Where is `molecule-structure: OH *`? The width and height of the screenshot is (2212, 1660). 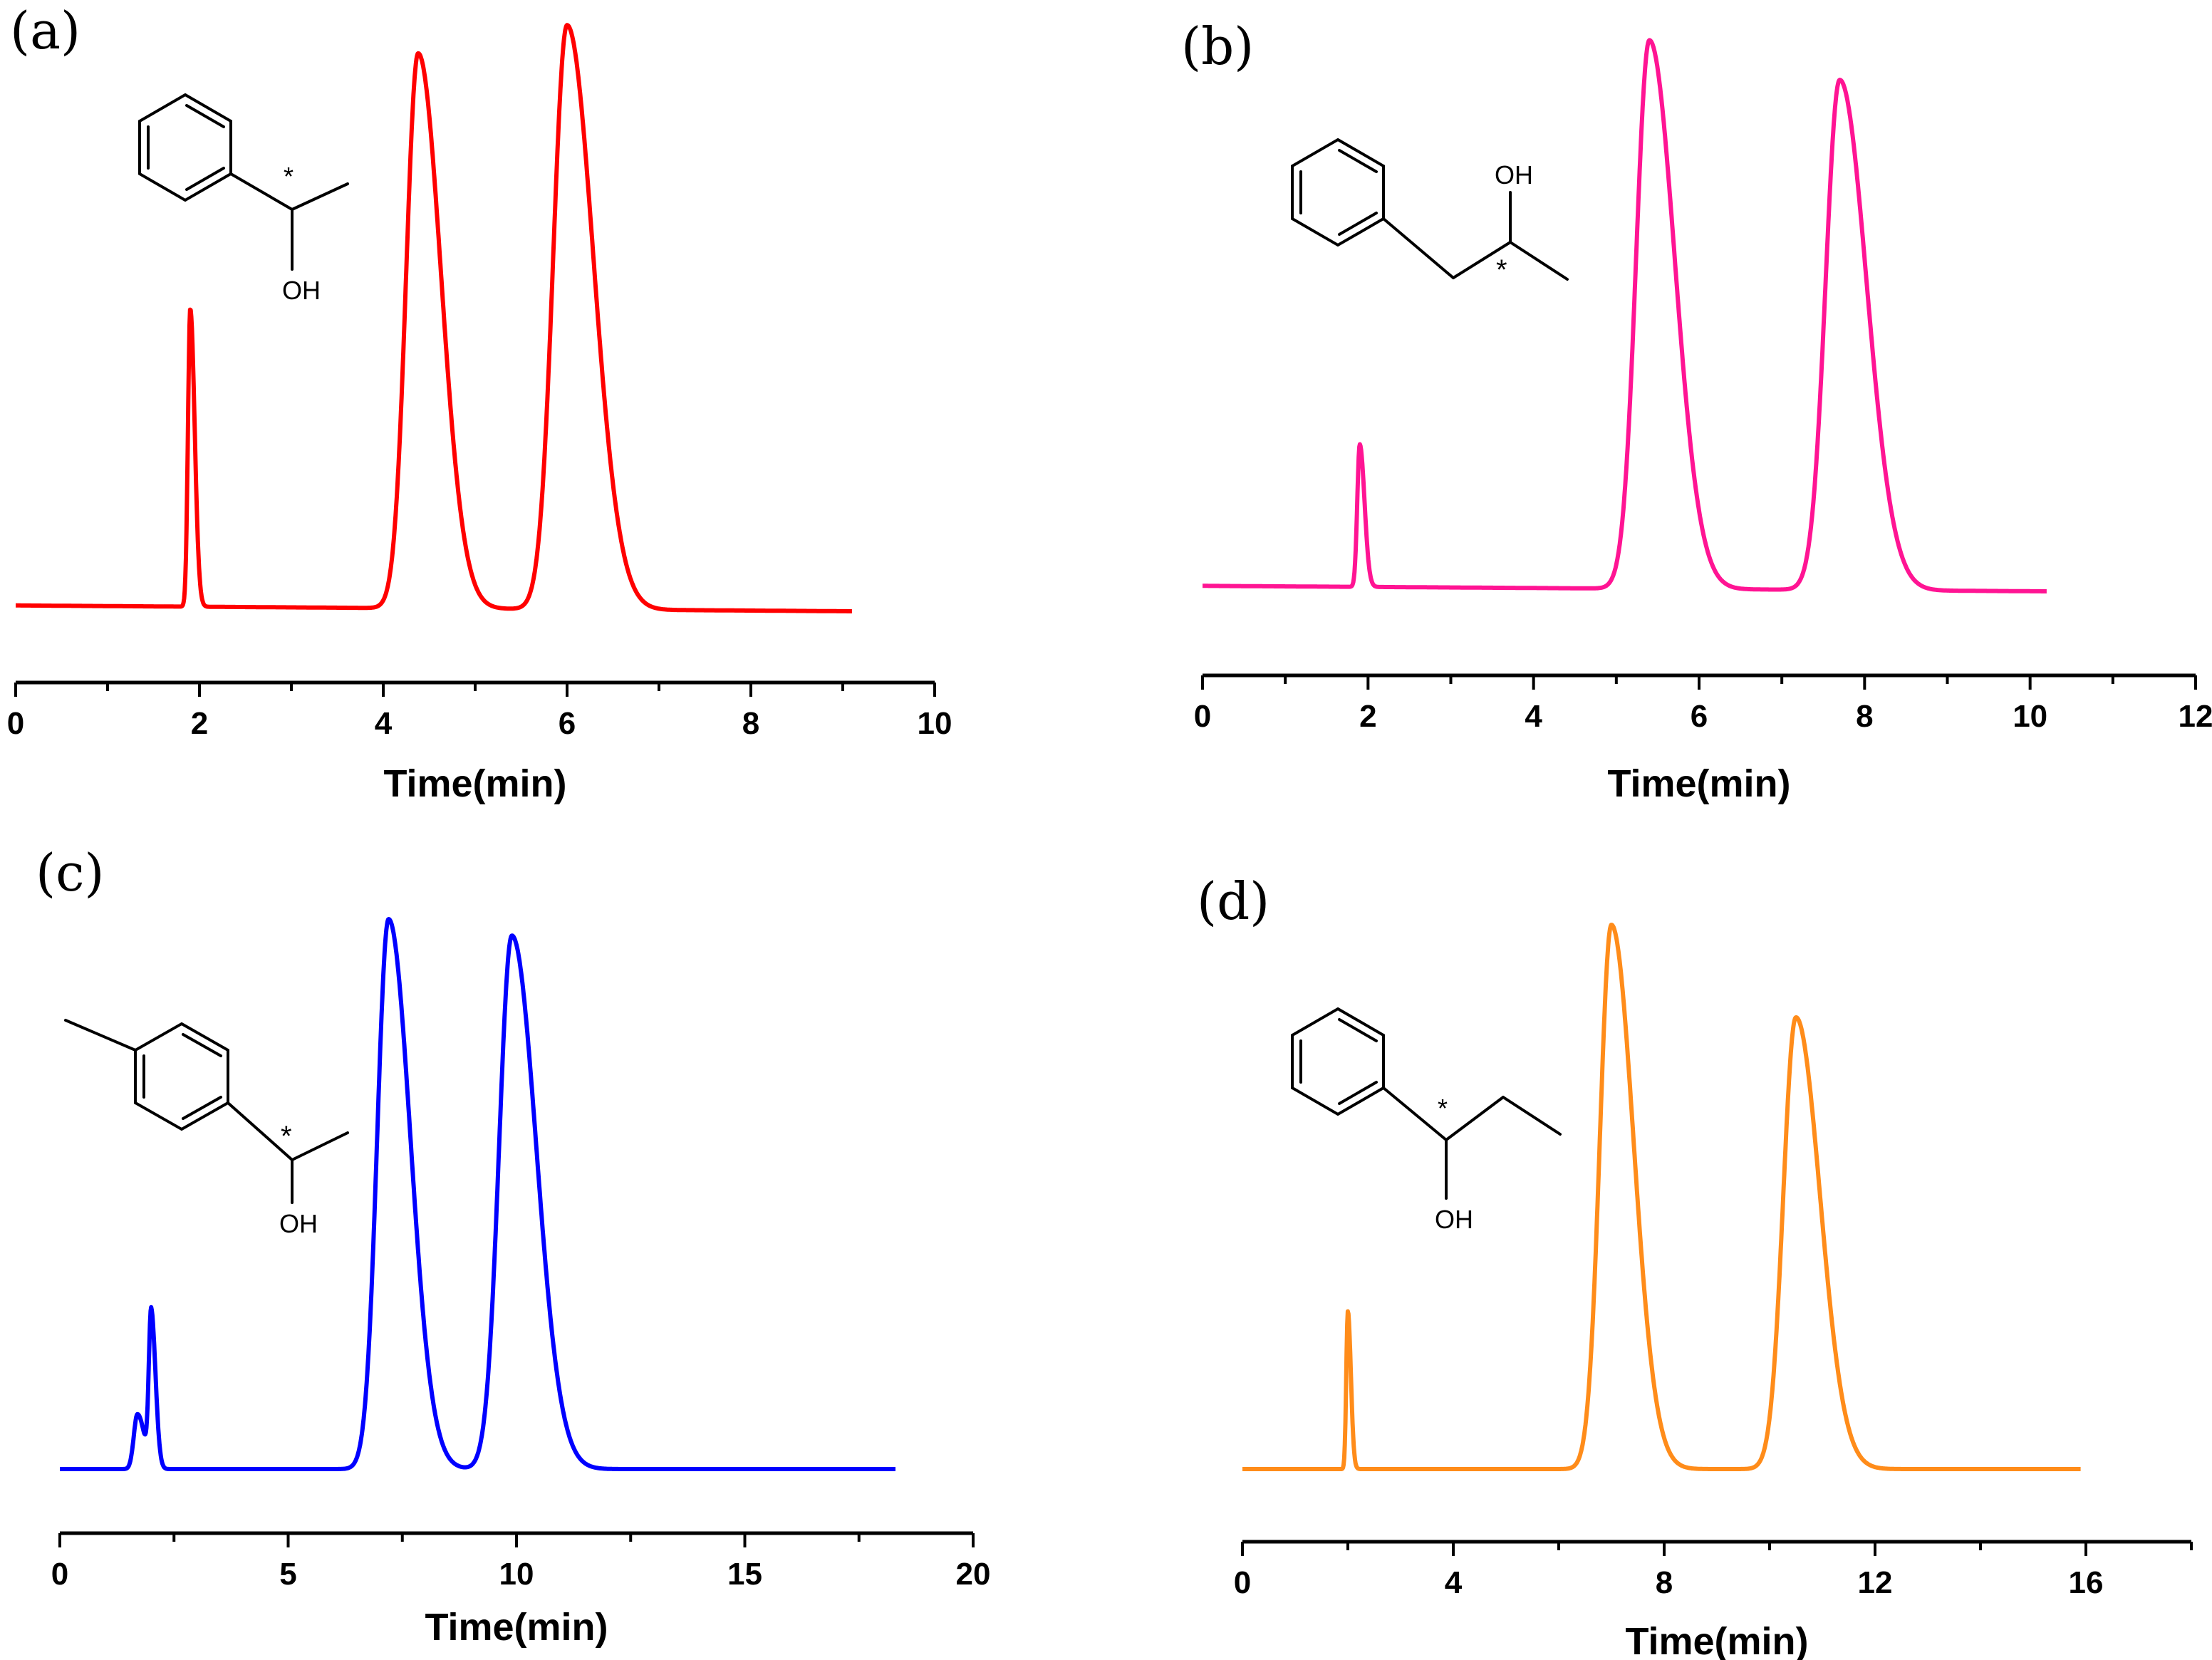
molecule-structure: OH * is located at coordinates (1430, 212).